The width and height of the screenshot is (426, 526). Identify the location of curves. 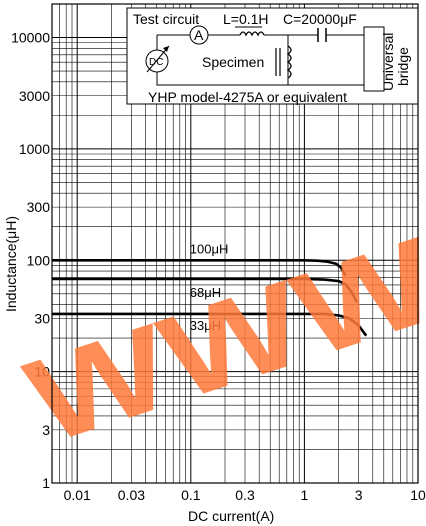
(210, 298).